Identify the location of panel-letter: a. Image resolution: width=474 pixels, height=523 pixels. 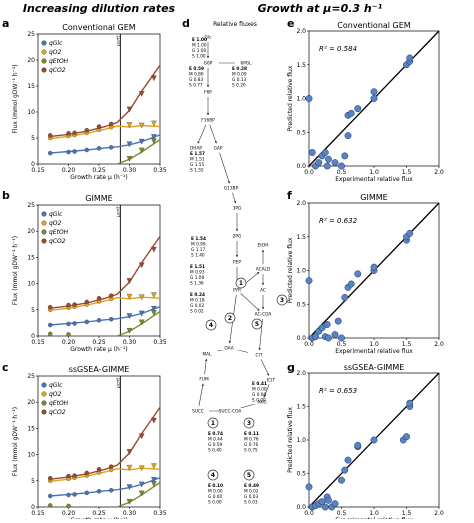
(5, 23).